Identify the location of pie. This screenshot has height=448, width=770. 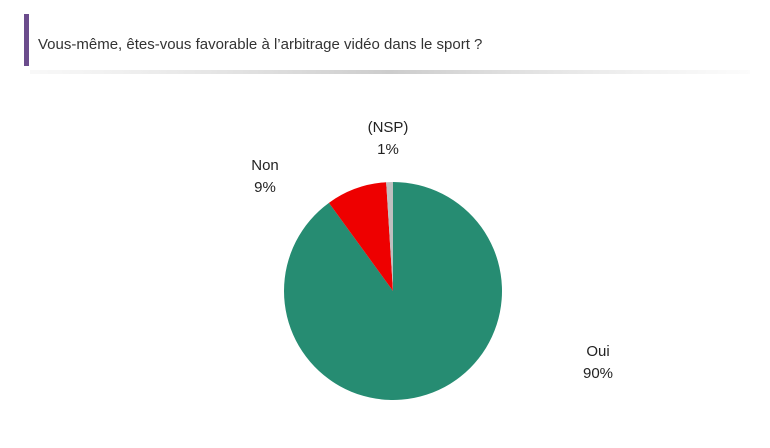
(392, 291).